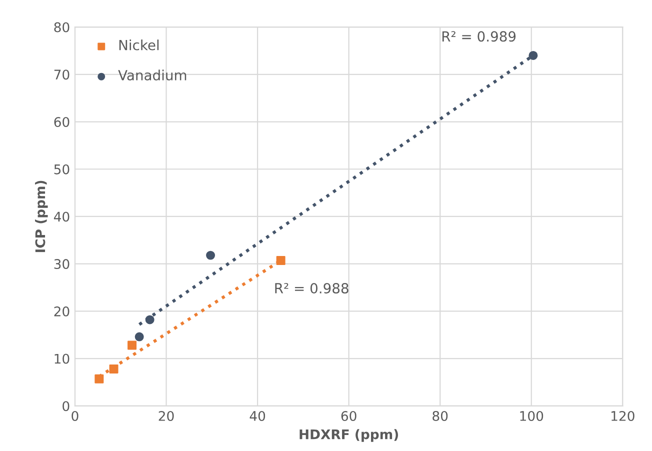 The height and width of the screenshot is (451, 652). Describe the element at coordinates (62, 311) in the screenshot. I see `y-tick-label: 20` at that location.